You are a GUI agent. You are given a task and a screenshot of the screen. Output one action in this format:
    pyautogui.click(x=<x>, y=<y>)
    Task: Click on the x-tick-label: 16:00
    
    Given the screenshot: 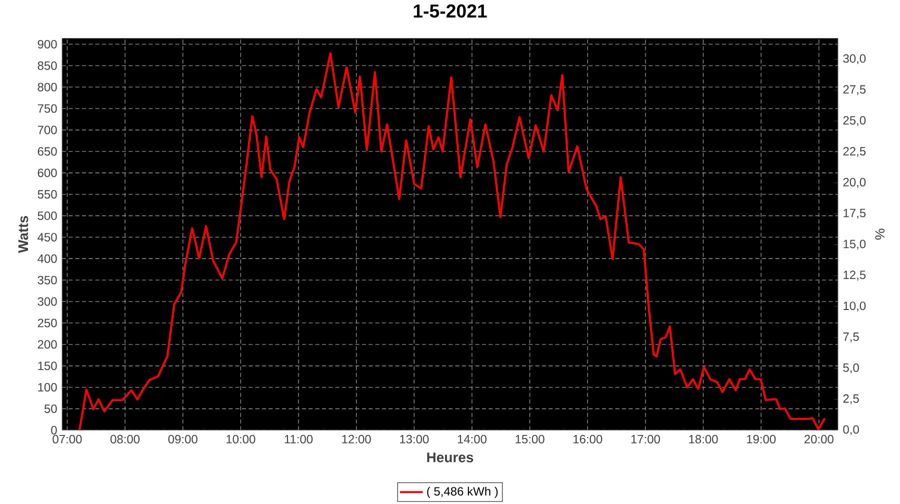 What is the action you would take?
    pyautogui.click(x=588, y=439)
    